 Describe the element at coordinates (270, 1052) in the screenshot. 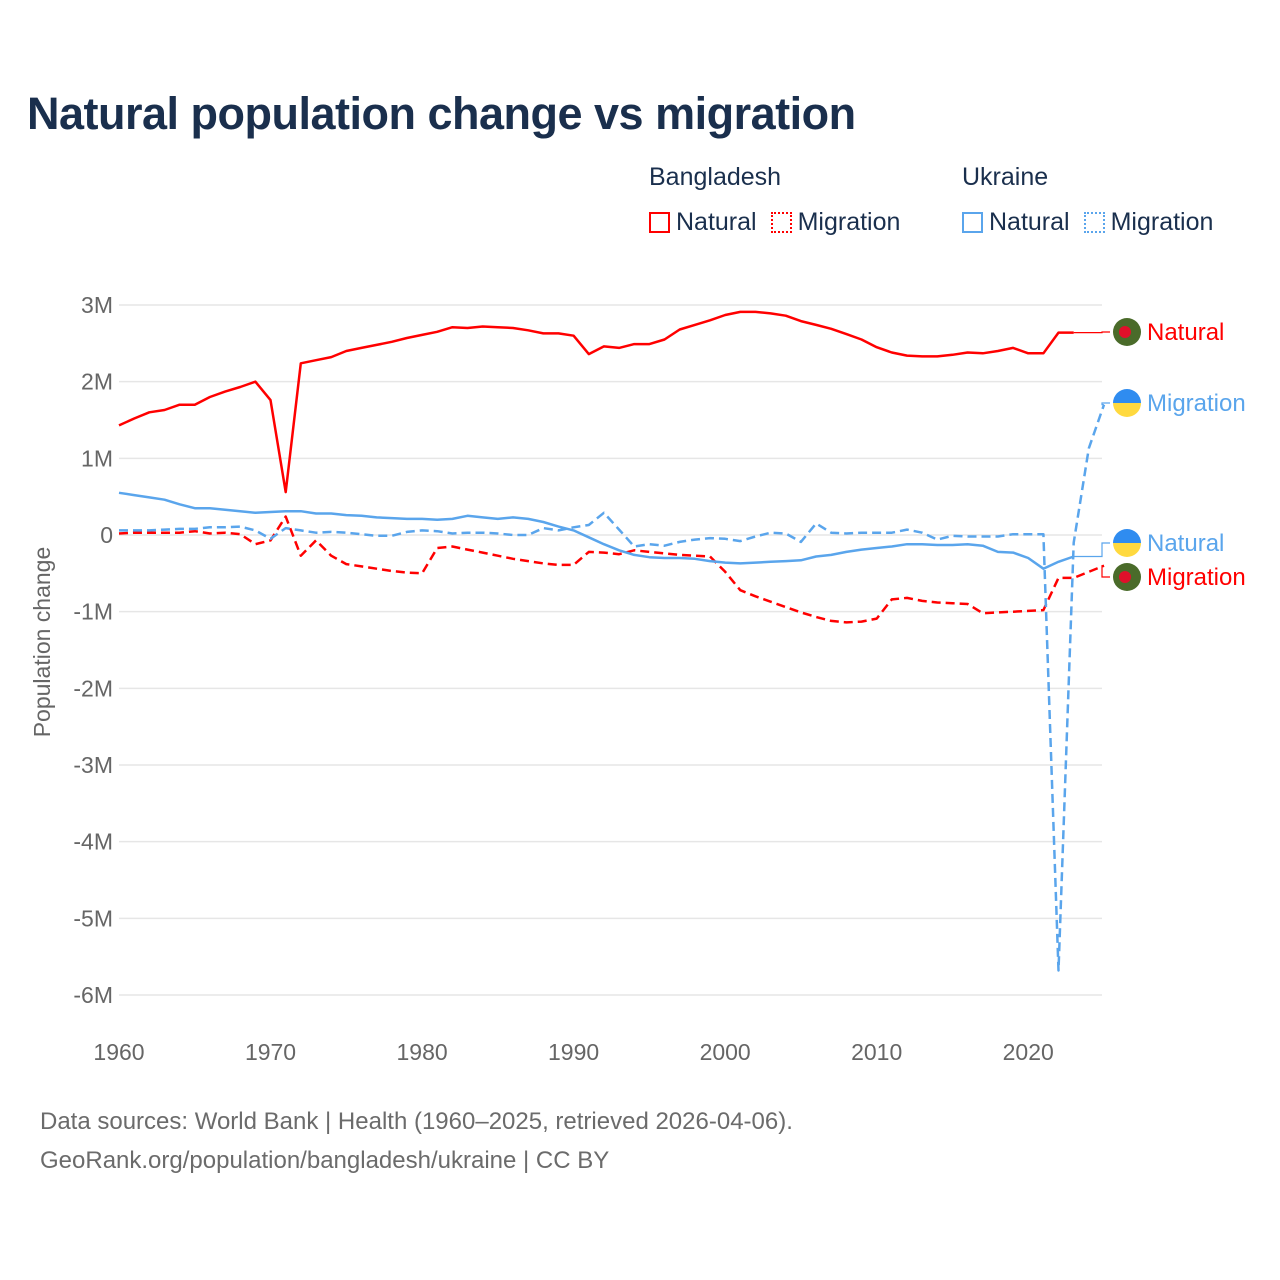

I see `x-tick-label: 1970` at that location.